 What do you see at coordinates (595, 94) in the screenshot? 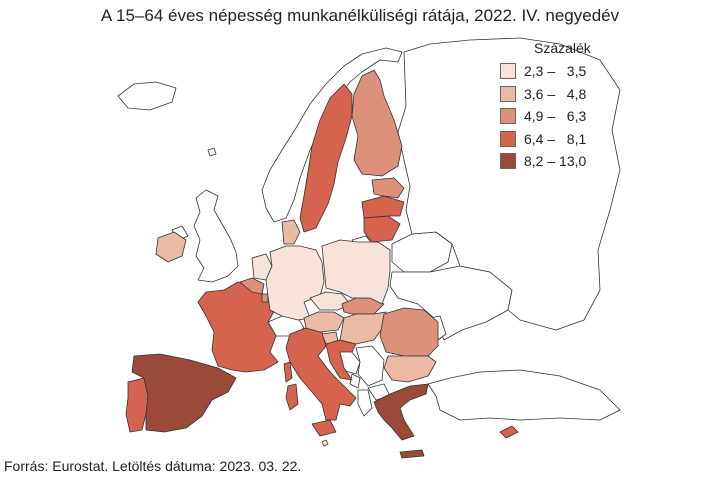
I see `legend-item: 3,6 – 4,8` at bounding box center [595, 94].